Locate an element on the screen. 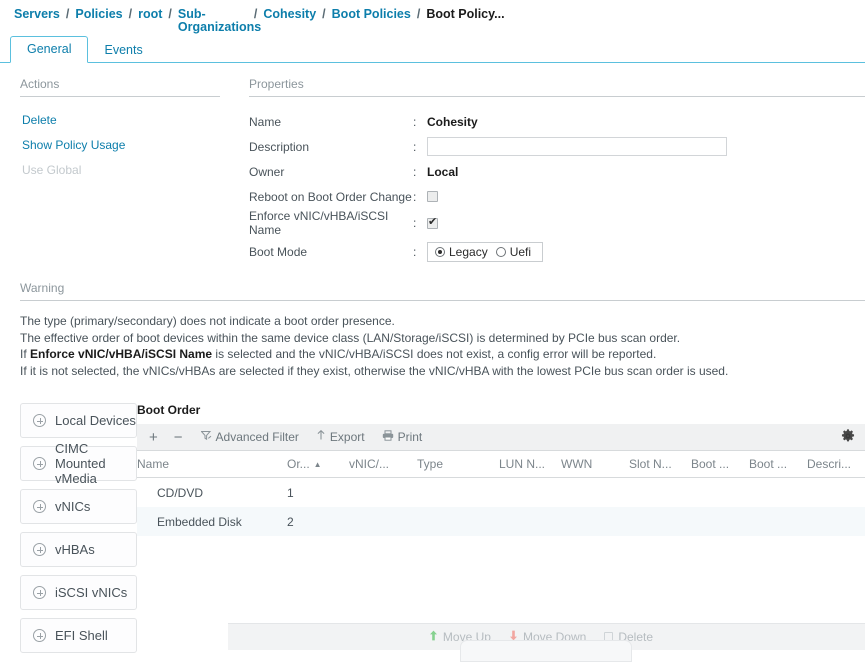  boot-order-footer: Move Up Move Down Delete is located at coordinates (546, 642).